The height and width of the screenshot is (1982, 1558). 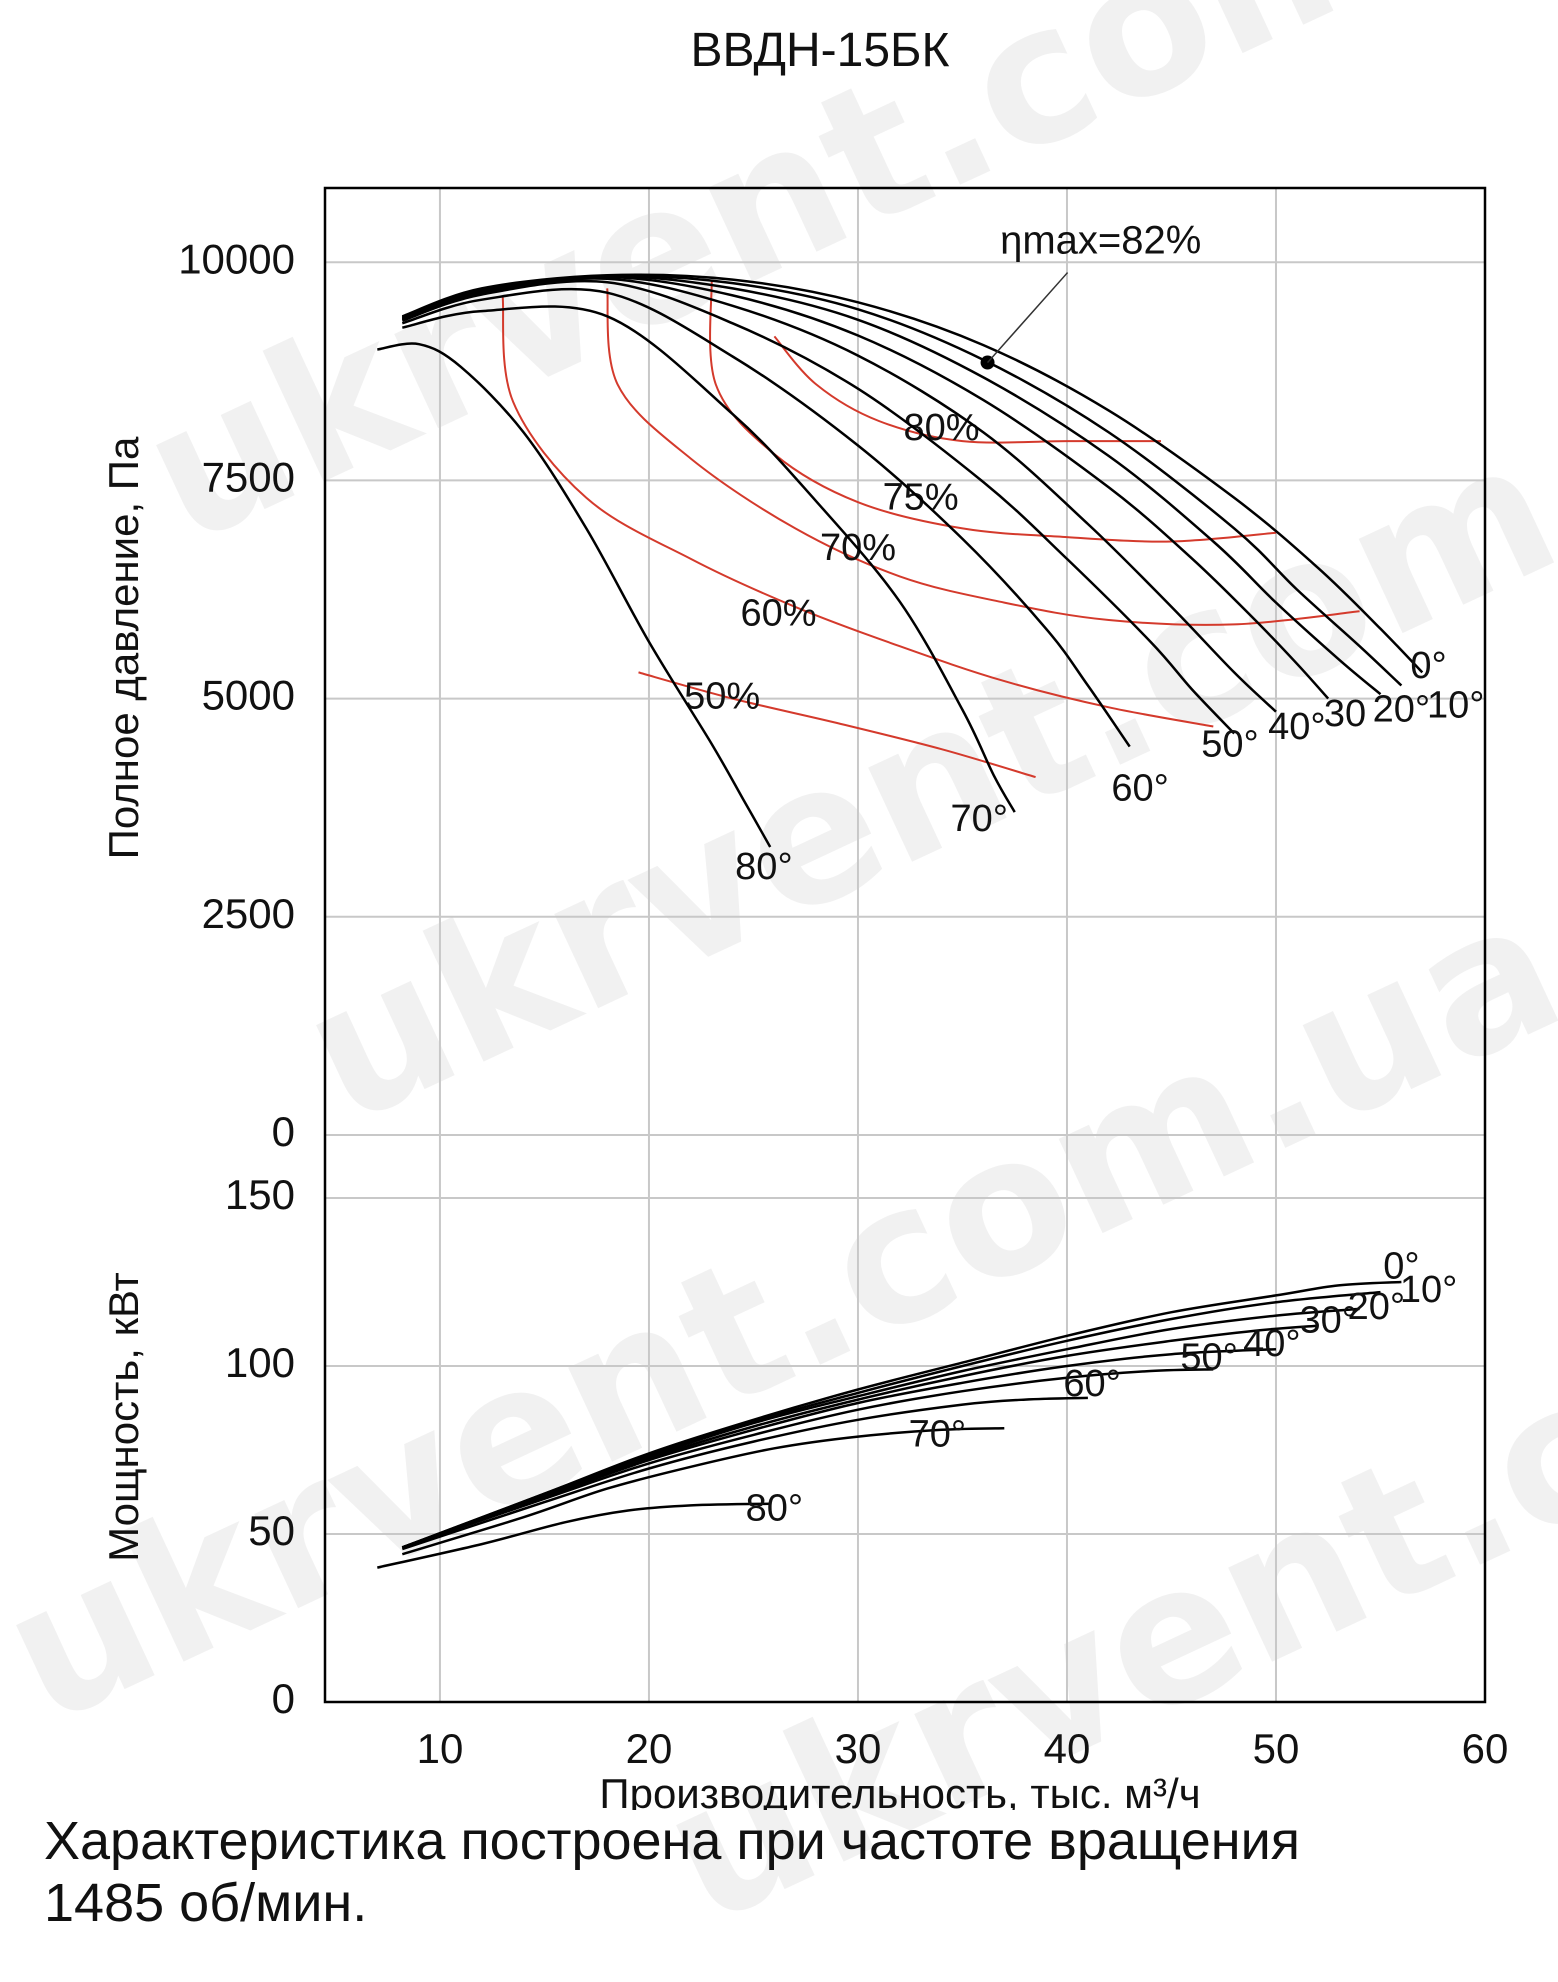 What do you see at coordinates (236, 258) in the screenshot?
I see `pressure-tick-label: 10000` at bounding box center [236, 258].